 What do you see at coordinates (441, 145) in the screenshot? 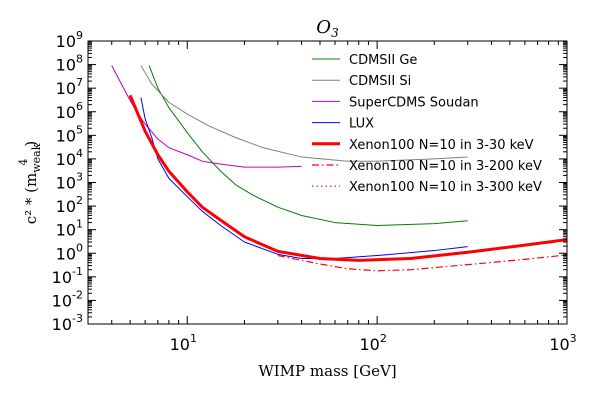
I see `legend-label-5: Xenon100 N=10 in 3-30 keV` at bounding box center [441, 145].